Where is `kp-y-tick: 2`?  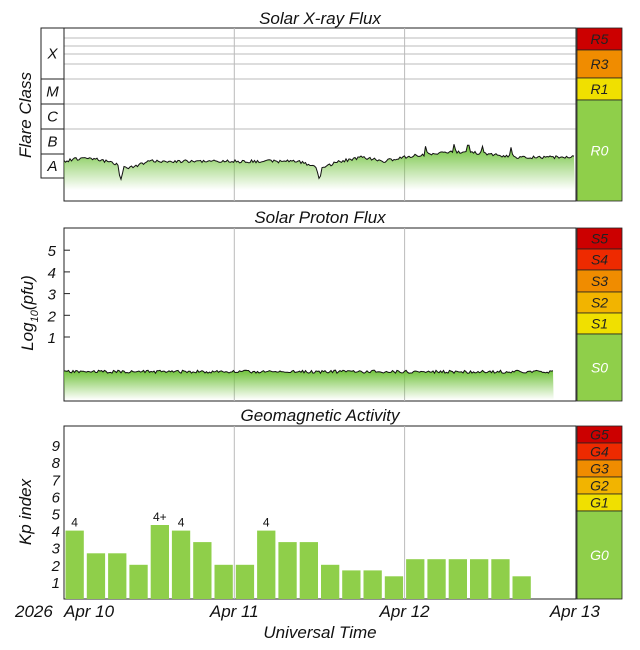 kp-y-tick: 2 is located at coordinates (56, 566).